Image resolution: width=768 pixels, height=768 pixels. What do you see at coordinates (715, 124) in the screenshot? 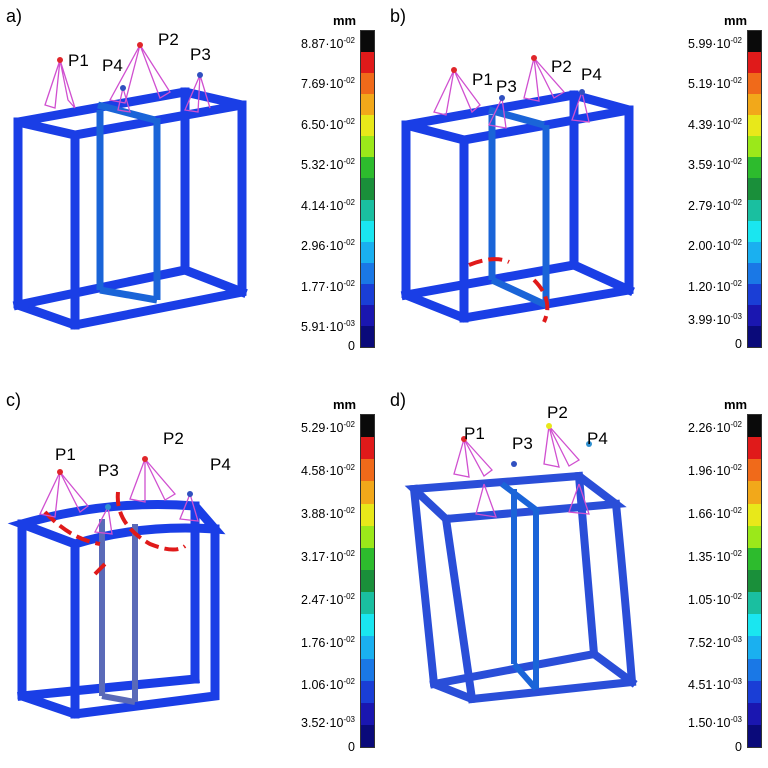
I see `scale-tick: 4.39·10-02` at bounding box center [715, 124].